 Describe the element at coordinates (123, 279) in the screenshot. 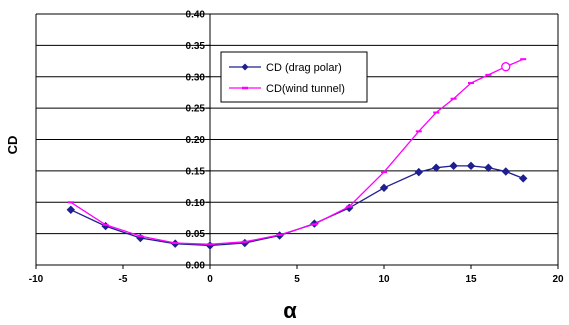

I see `x-tick-label: -5` at that location.